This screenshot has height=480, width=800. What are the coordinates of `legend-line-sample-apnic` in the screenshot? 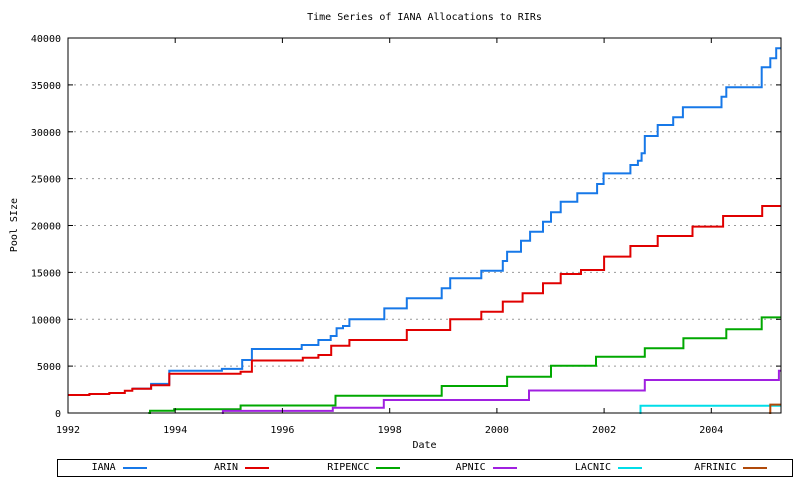 It's located at (504, 468).